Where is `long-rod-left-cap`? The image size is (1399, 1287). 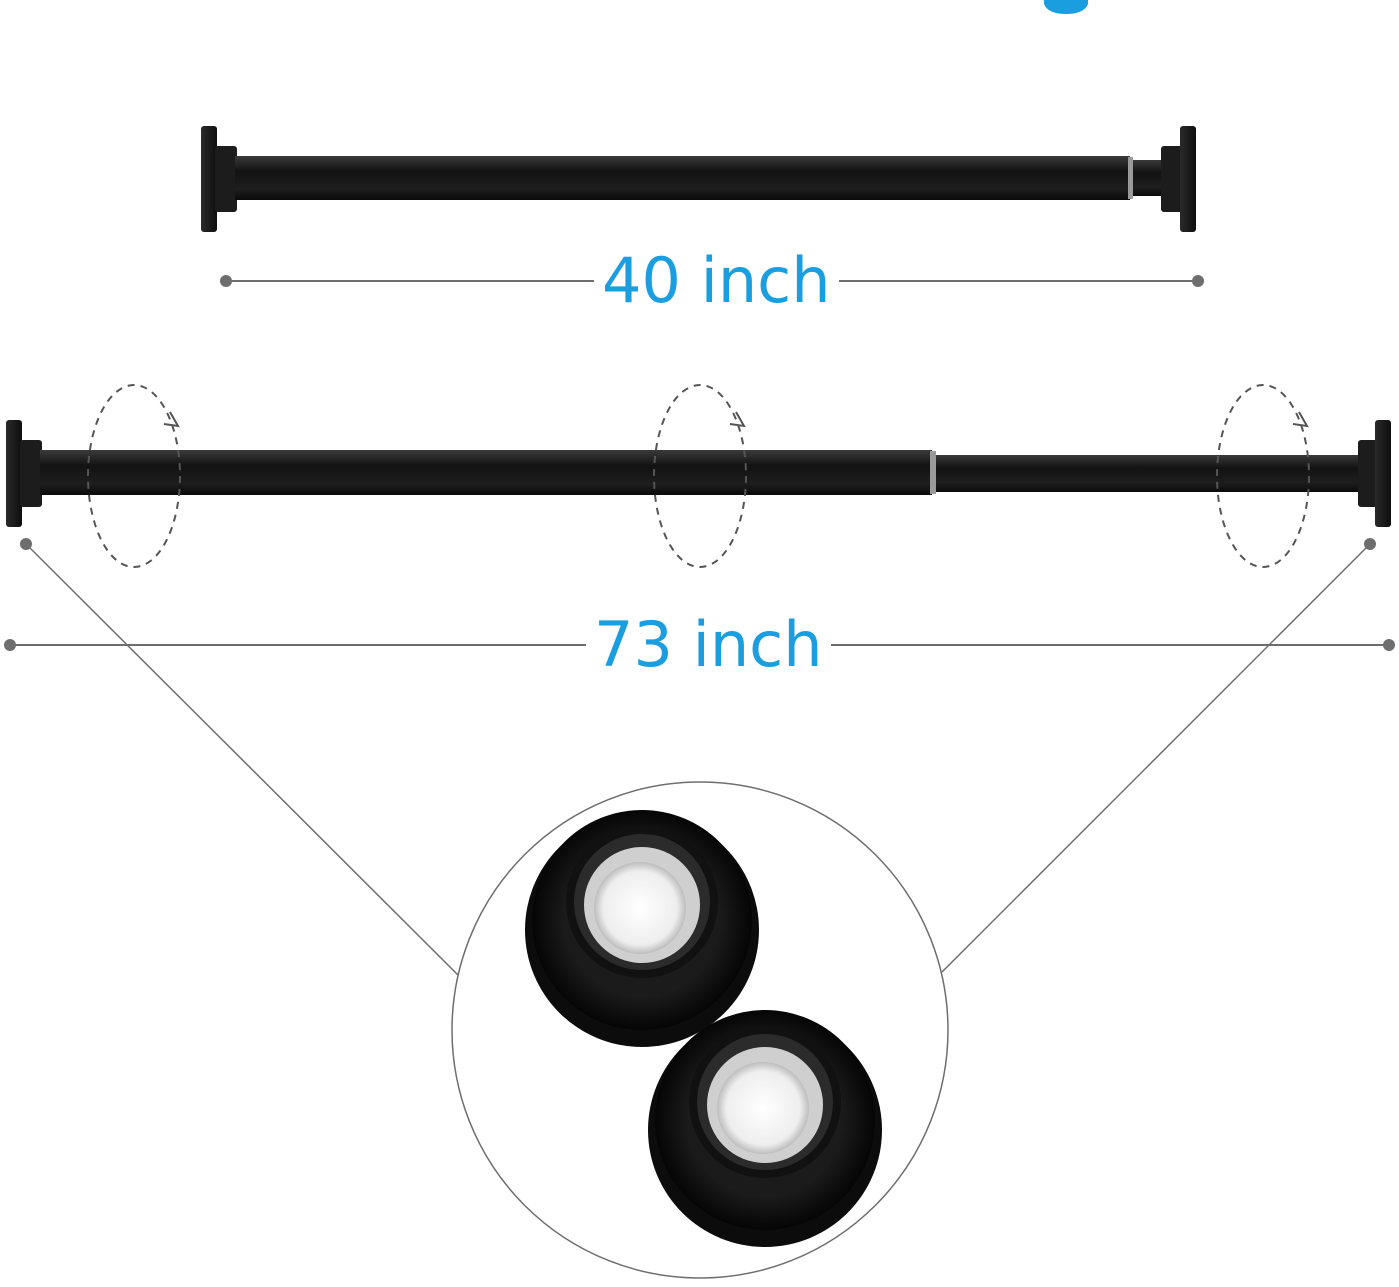 long-rod-left-cap is located at coordinates (14, 473).